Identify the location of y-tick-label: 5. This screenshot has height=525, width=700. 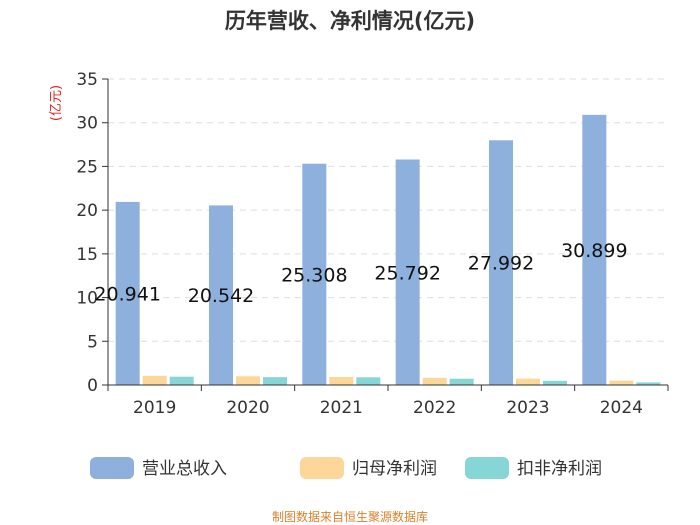
(92, 342).